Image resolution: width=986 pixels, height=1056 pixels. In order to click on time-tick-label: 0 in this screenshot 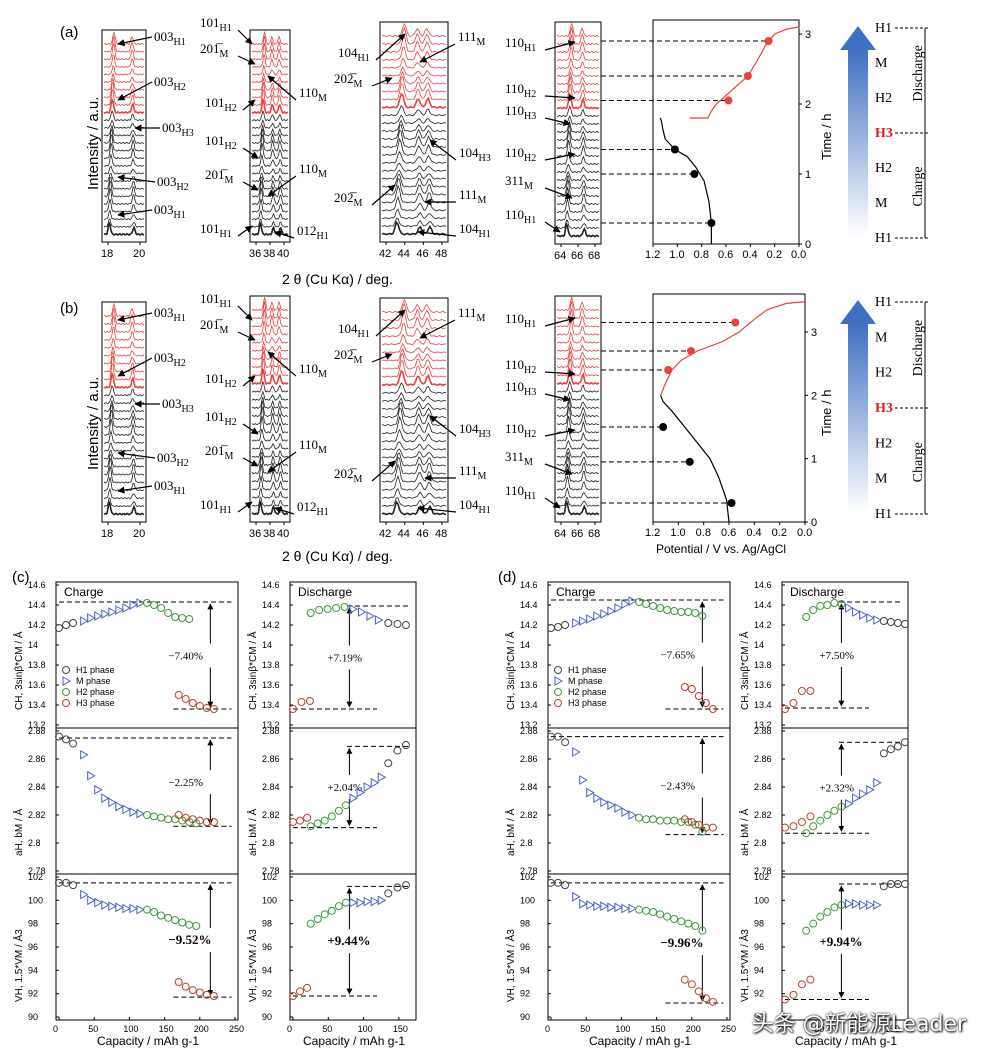, I will do `click(808, 245)`.